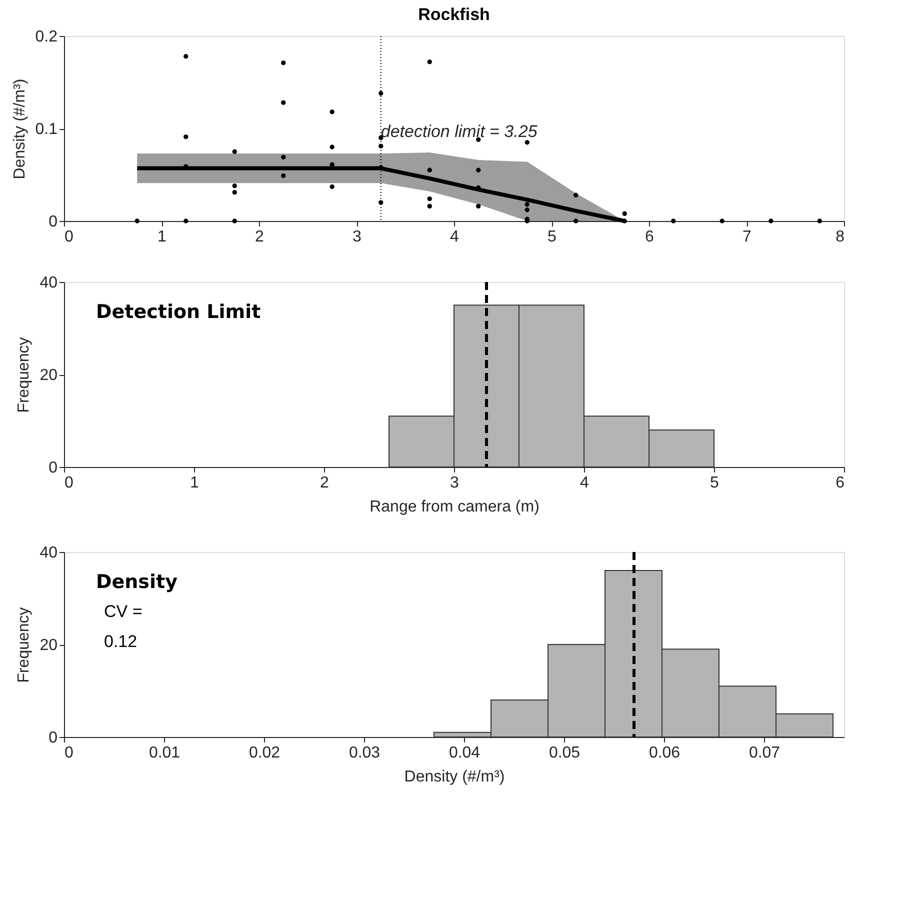 The height and width of the screenshot is (905, 917). Describe the element at coordinates (19, 129) in the screenshot. I see `y-axis-title: Density (#/m³)` at that location.